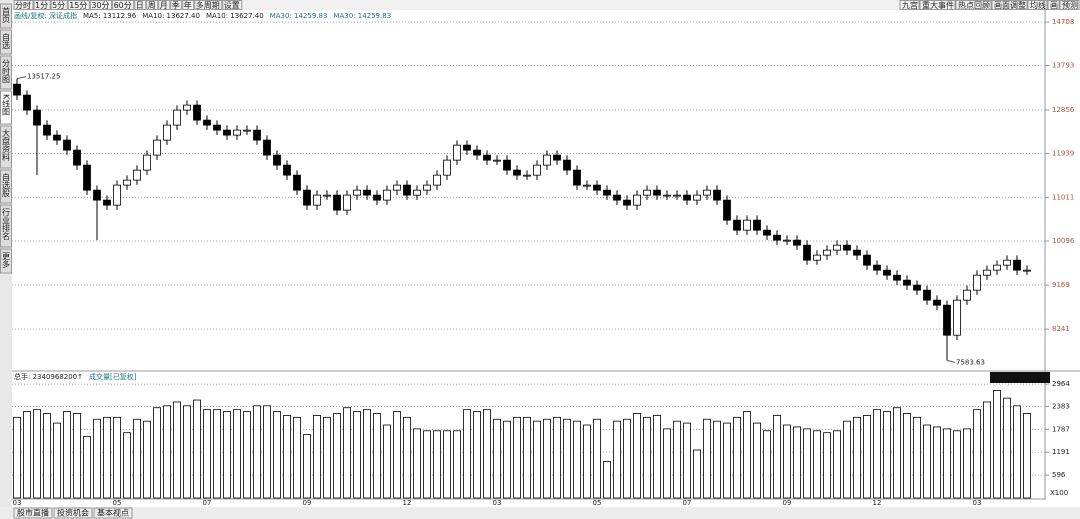 This screenshot has height=519, width=1080. I want to click on toolbar-button: 15分, so click(78, 5).